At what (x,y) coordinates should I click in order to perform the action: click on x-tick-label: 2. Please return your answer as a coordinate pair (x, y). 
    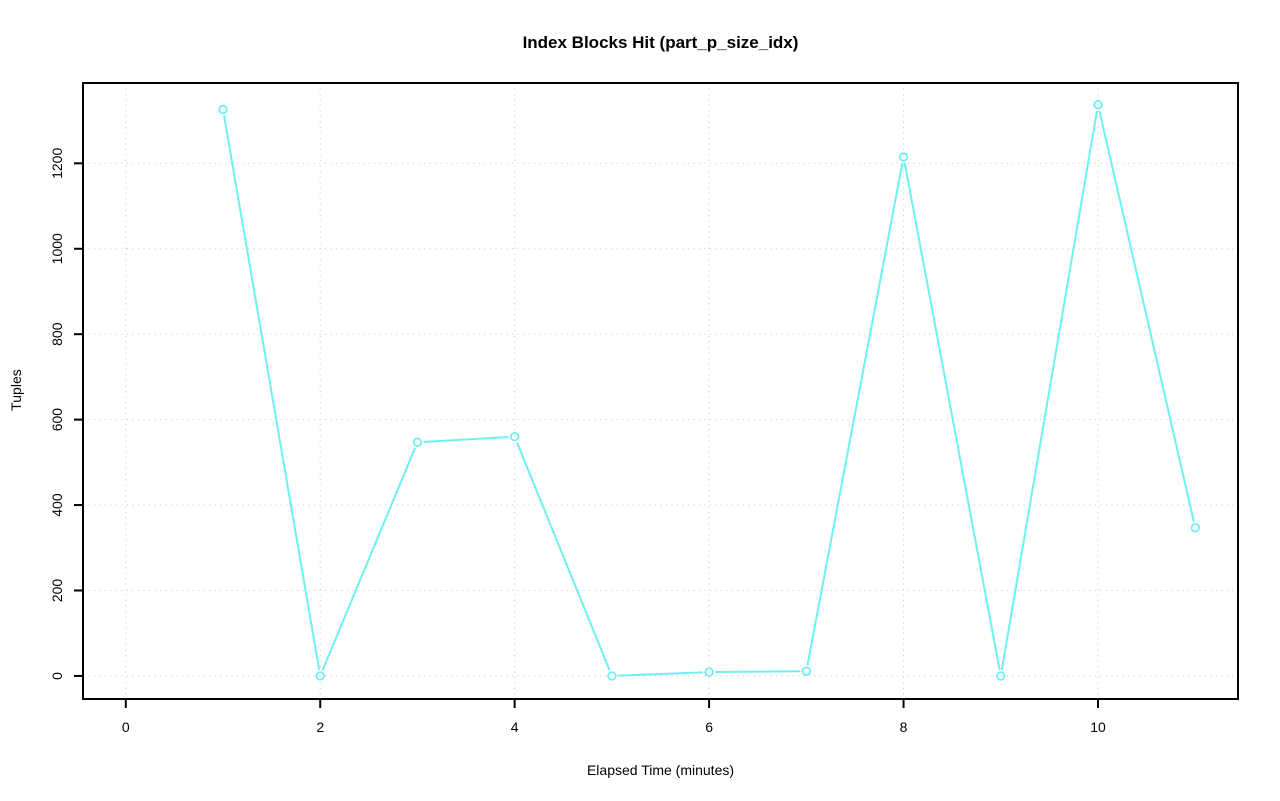
    Looking at the image, I should click on (320, 727).